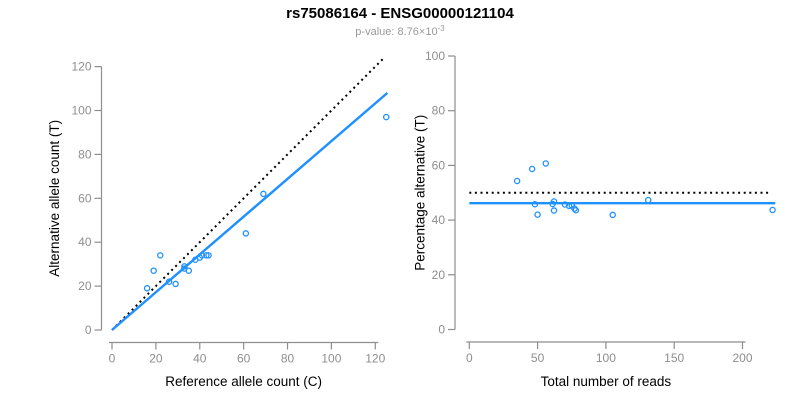 This screenshot has width=800, height=400. I want to click on p-value-subtitle: p-value: 8.76×10-3, so click(400, 31).